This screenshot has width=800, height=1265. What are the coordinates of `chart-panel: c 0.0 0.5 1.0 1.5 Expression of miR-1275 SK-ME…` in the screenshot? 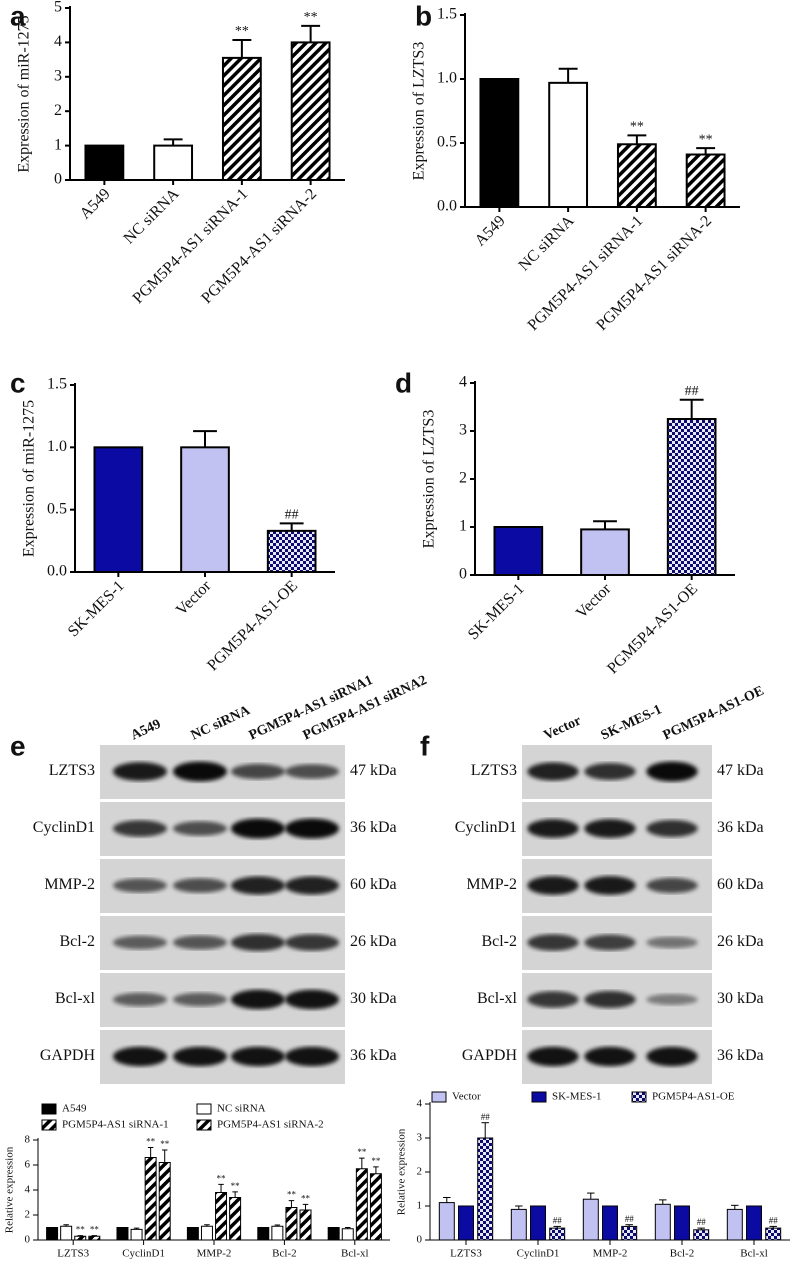 It's located at (172, 520).